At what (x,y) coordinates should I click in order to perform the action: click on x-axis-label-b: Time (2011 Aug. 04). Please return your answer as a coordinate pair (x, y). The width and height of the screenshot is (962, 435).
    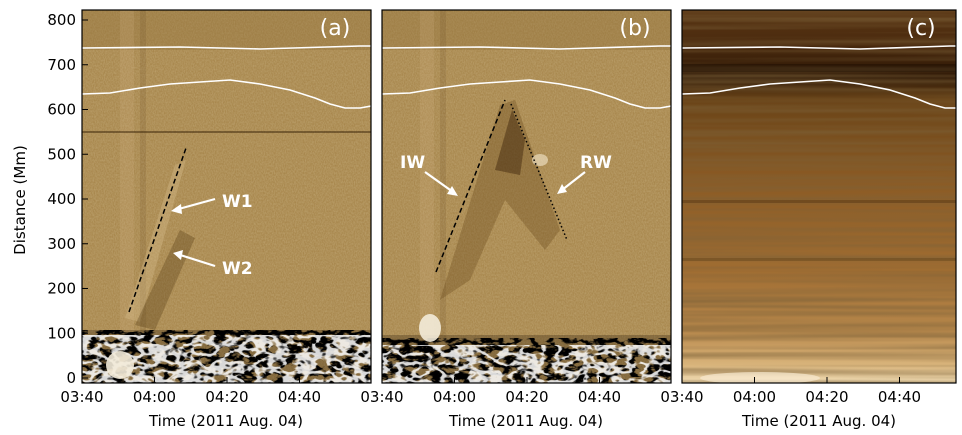
    Looking at the image, I should click on (525, 421).